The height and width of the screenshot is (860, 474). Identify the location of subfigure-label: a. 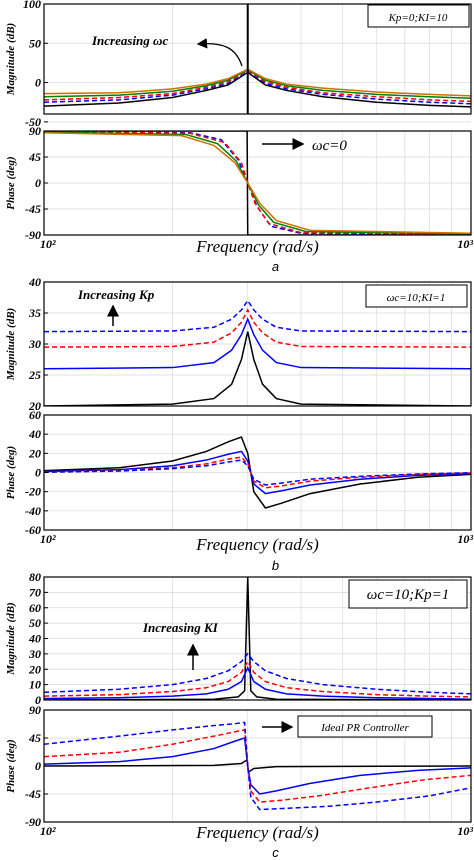
(275, 266).